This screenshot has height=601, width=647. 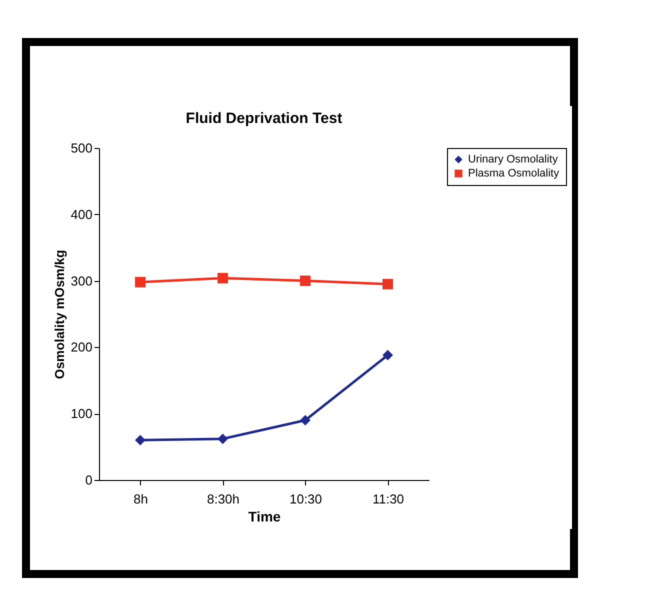 I want to click on legend-label: Plasma Osmolality, so click(x=514, y=174).